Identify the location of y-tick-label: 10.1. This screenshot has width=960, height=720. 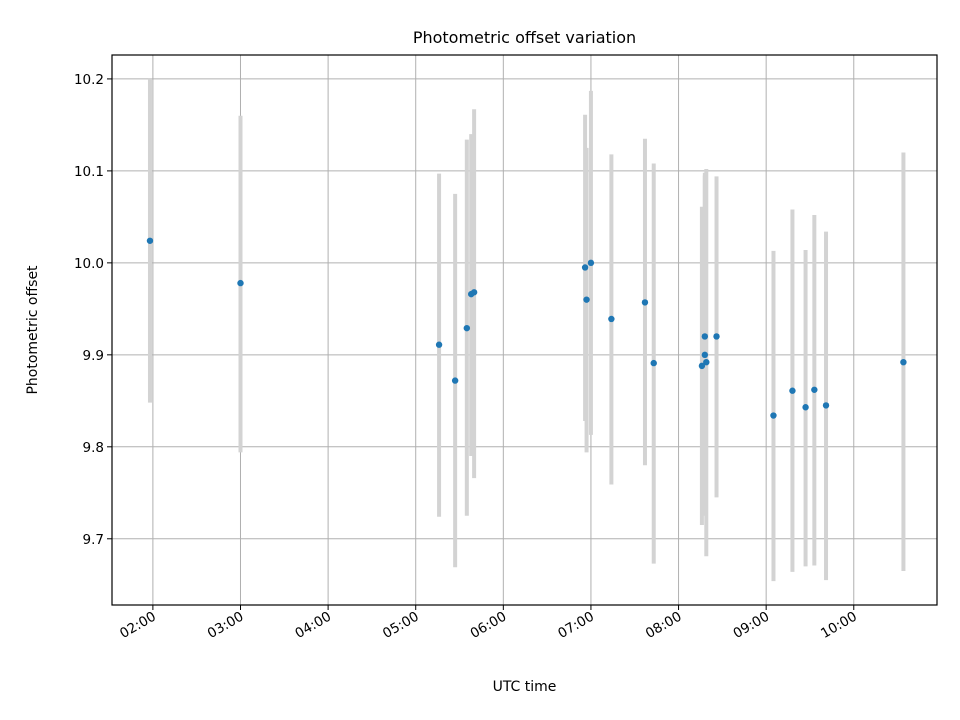
(89, 172).